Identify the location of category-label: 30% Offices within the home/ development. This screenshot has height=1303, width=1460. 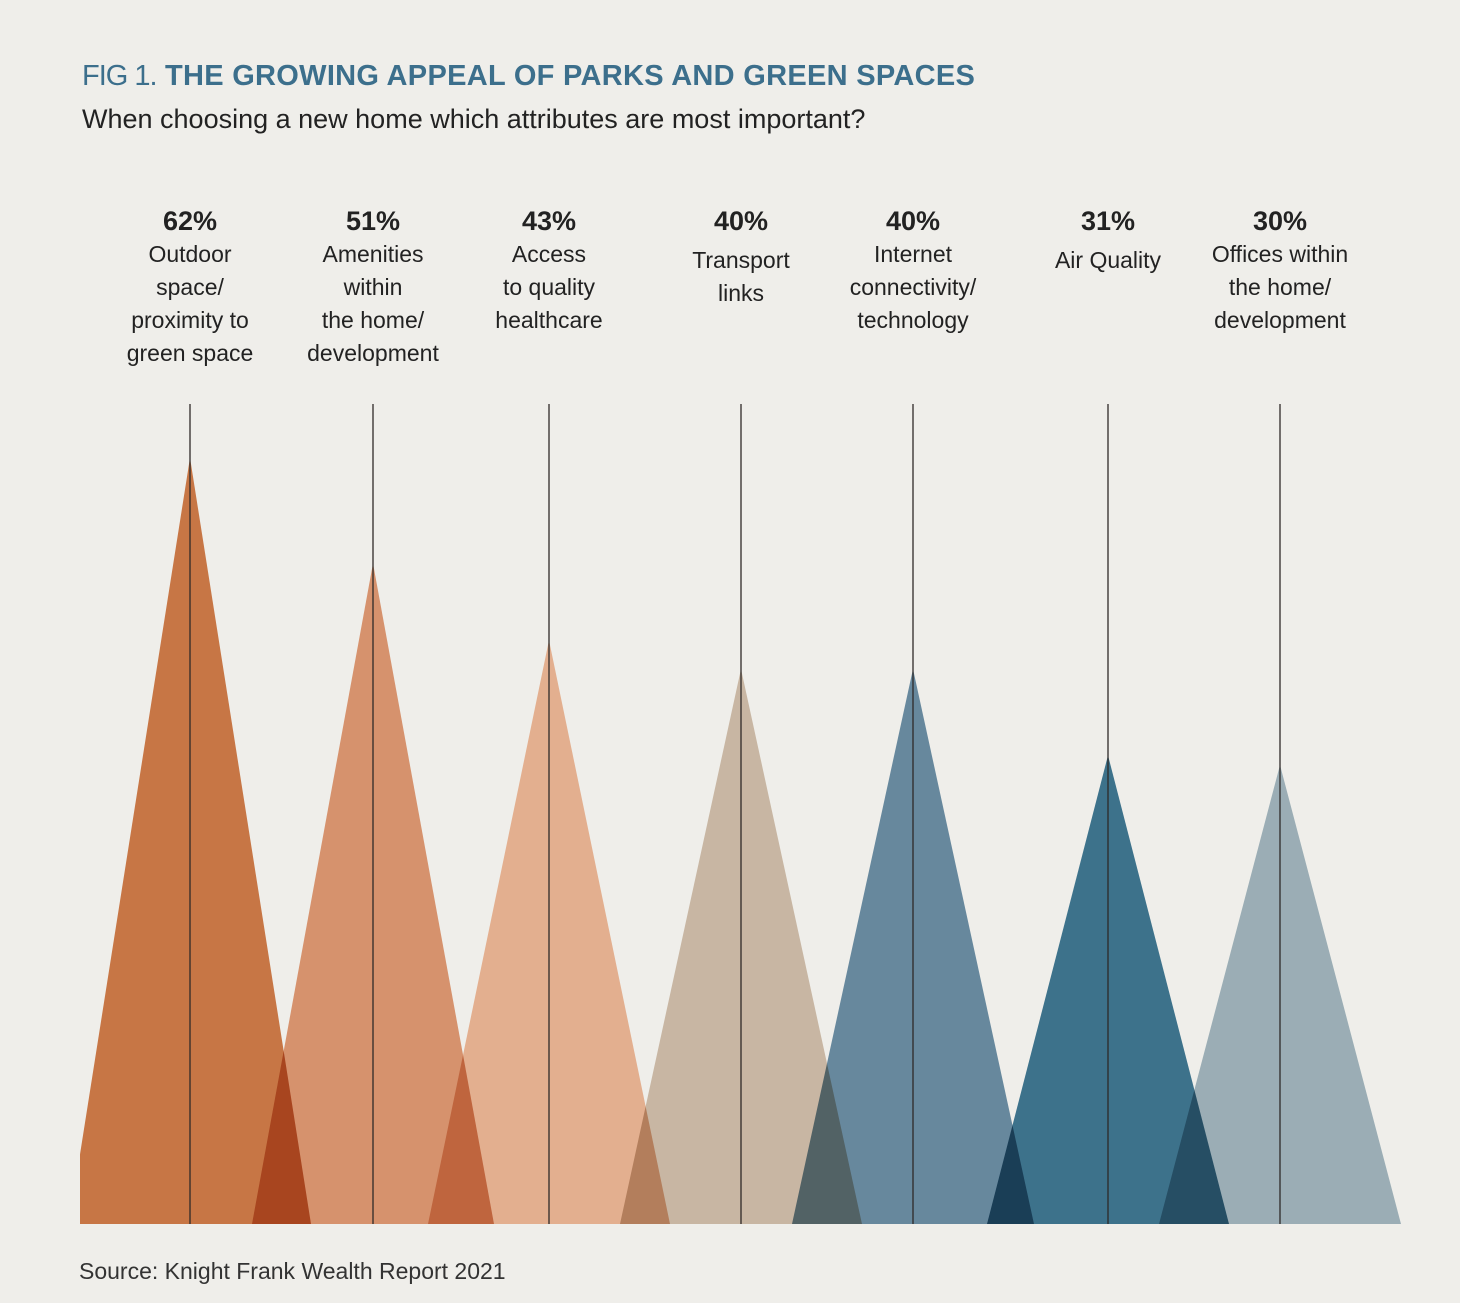
(1280, 270).